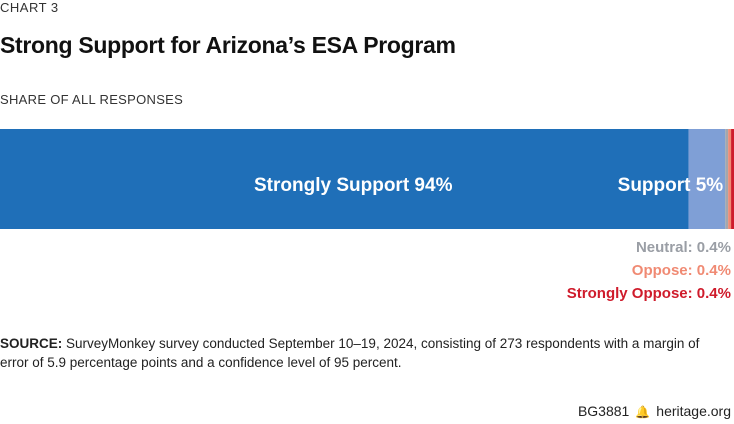 The width and height of the screenshot is (734, 424). Describe the element at coordinates (603, 411) in the screenshot. I see `report-code: BG3881` at that location.